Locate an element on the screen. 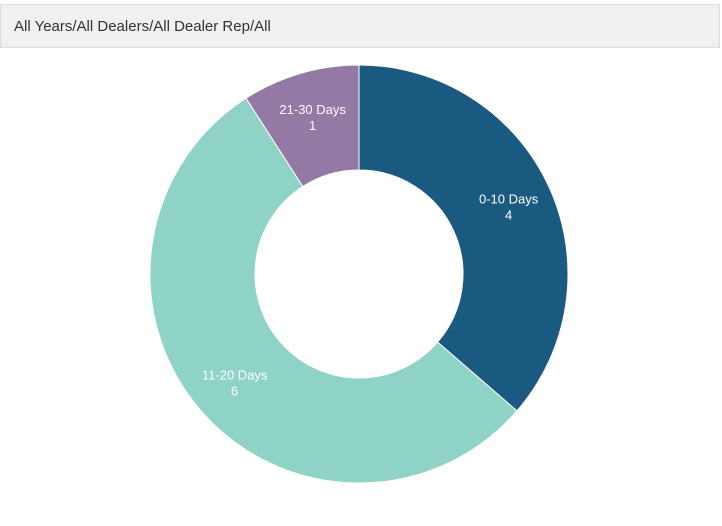  slice-value-label: 4 is located at coordinates (508, 215).